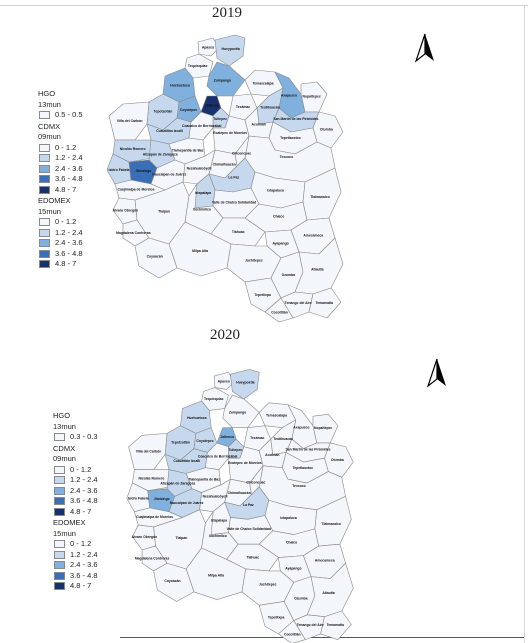 Image resolution: width=528 pixels, height=643 pixels. What do you see at coordinates (237, 413) in the screenshot?
I see `municipality-label: Zumpango` at bounding box center [237, 413].